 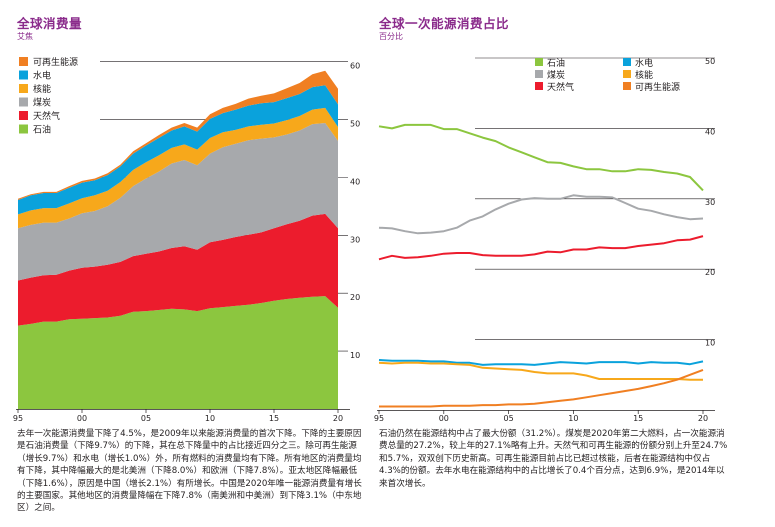 I want to click on y-tick-label: 600, so click(x=355, y=66).